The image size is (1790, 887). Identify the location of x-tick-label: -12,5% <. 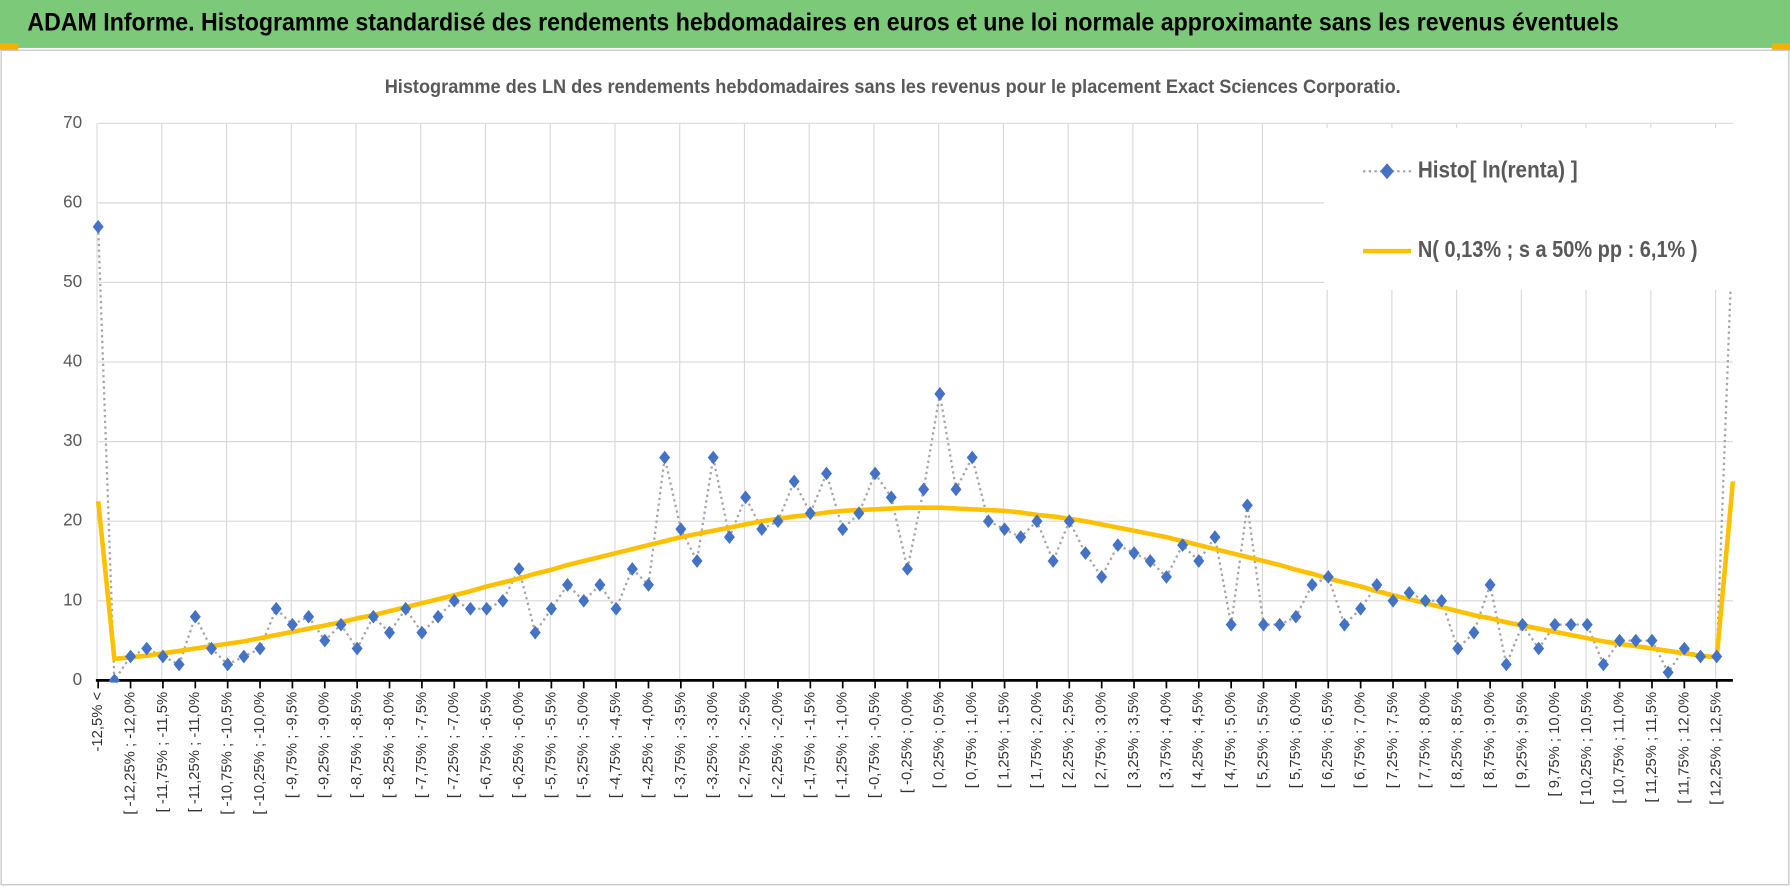
(98, 722).